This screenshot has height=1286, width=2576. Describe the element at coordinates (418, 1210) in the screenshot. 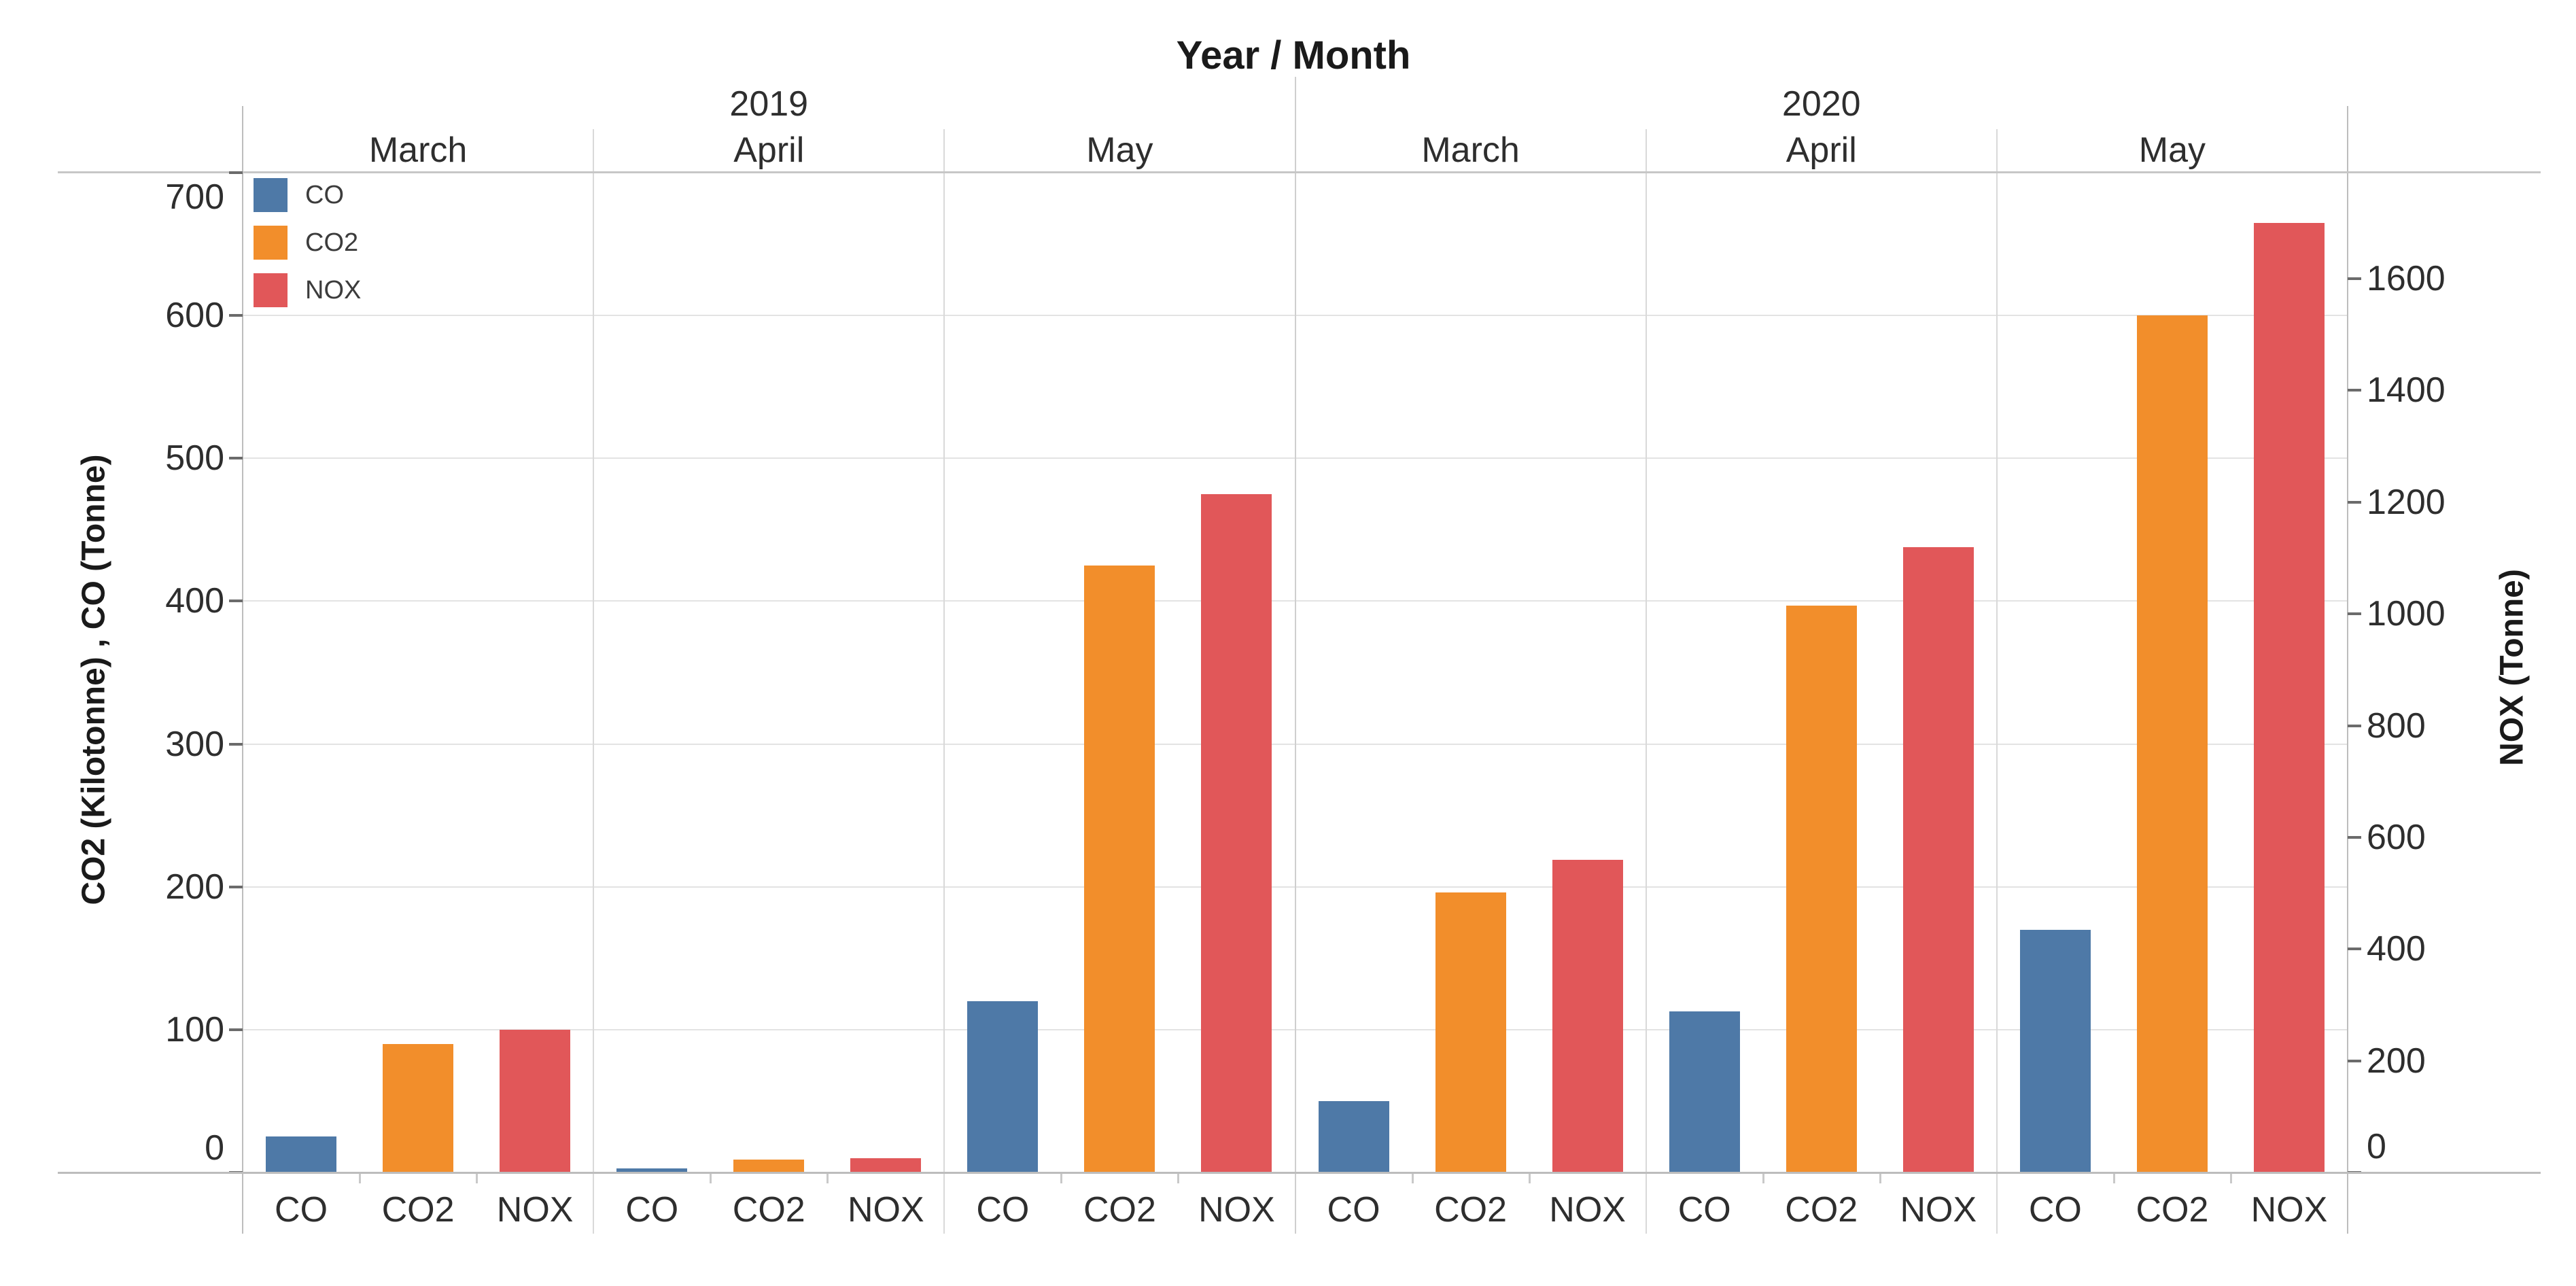

I see `x-tick-label-2019-march-co2: CO2` at that location.